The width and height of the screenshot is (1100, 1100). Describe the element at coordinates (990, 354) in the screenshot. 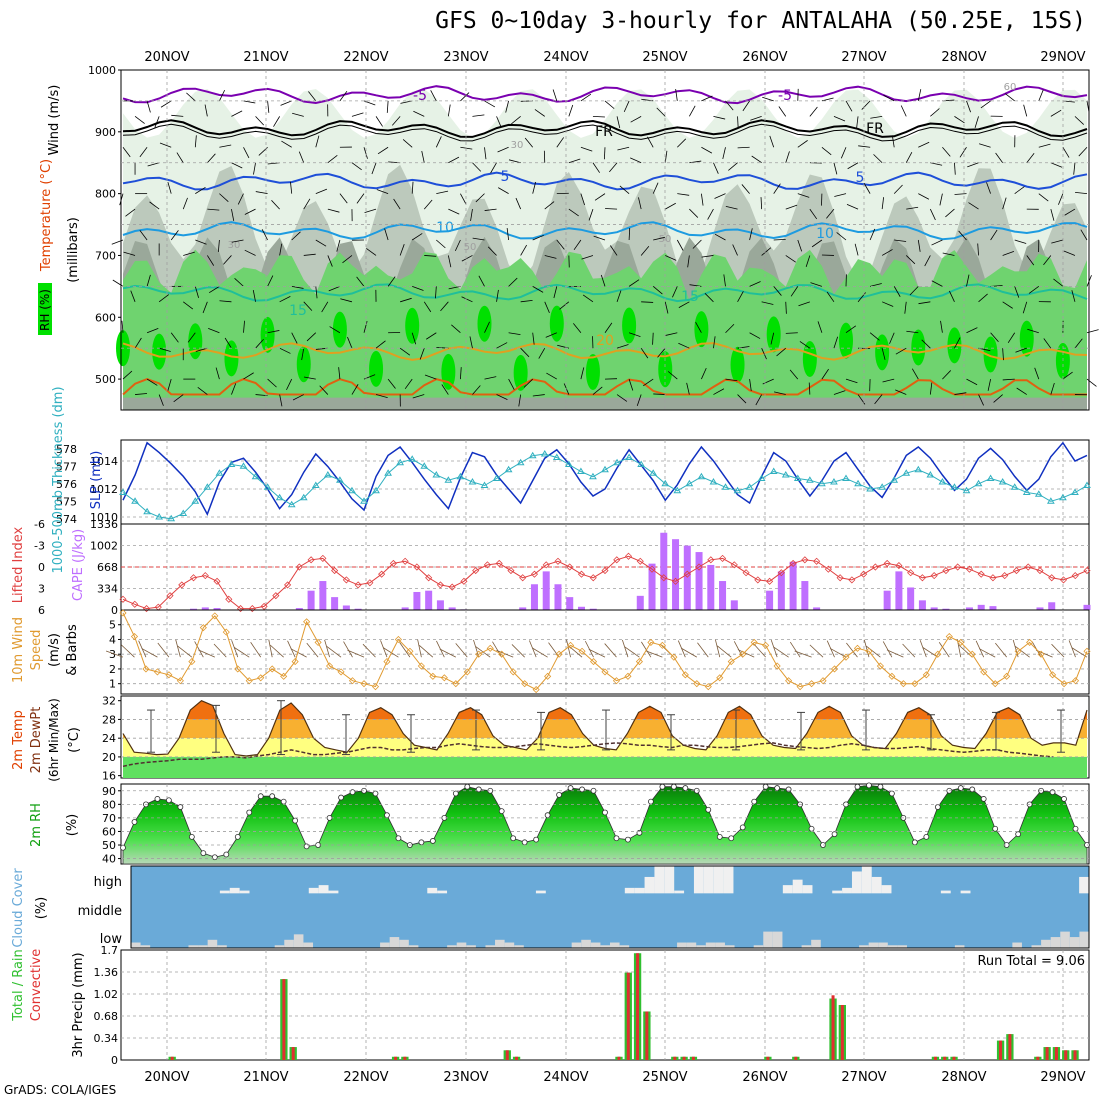

I see `rh-core-blob` at that location.